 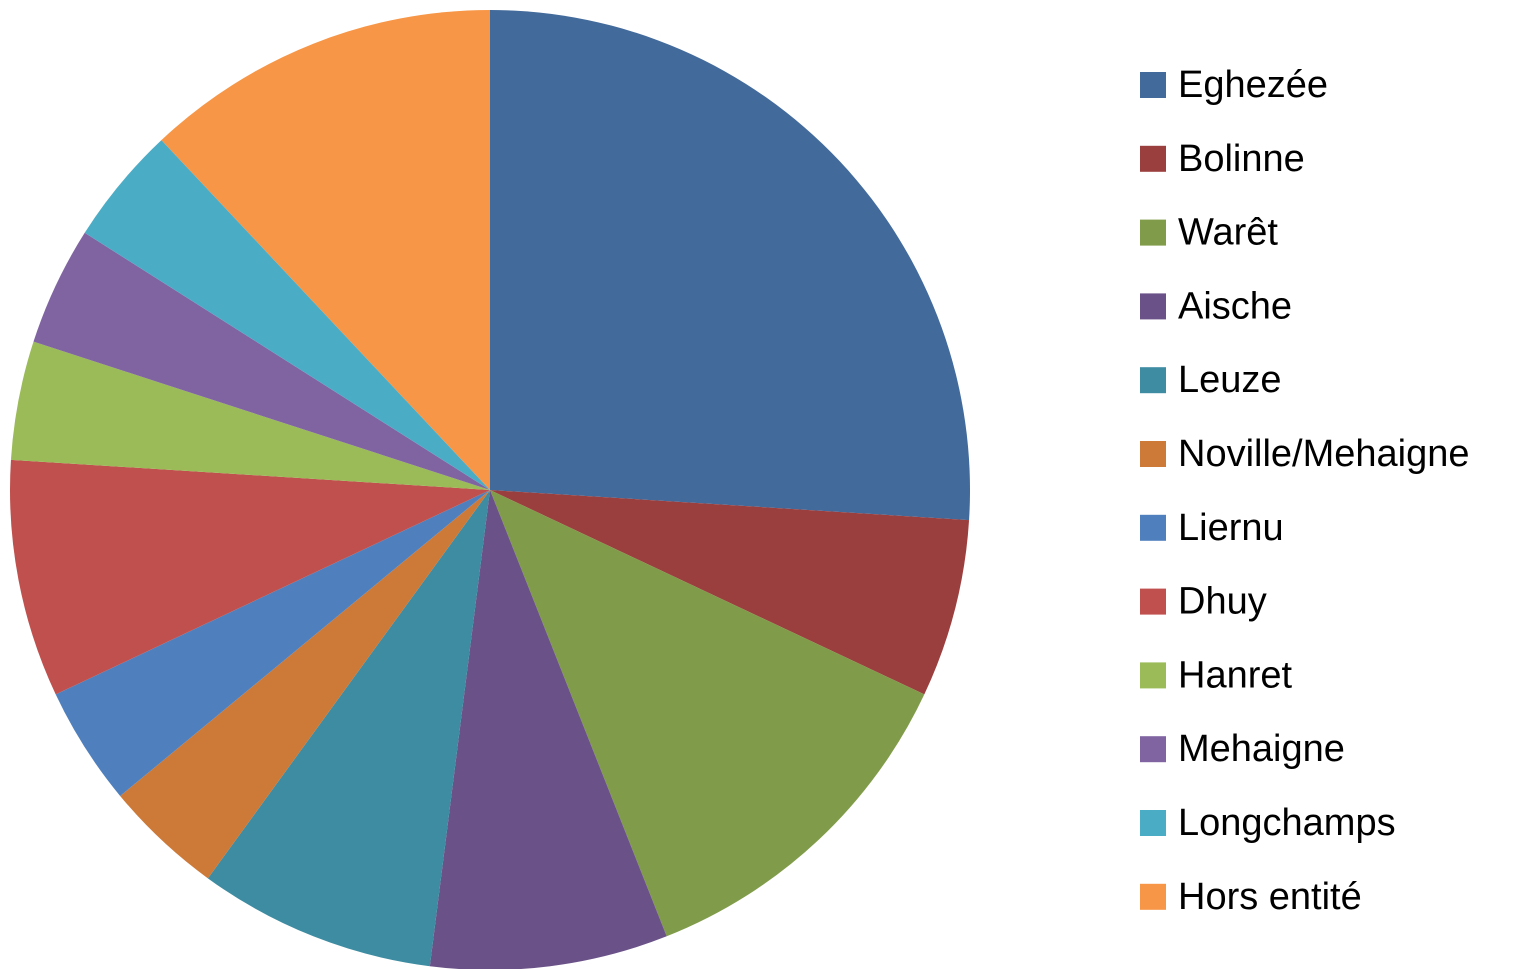 I want to click on legend-label: Hanret, so click(x=1235, y=675).